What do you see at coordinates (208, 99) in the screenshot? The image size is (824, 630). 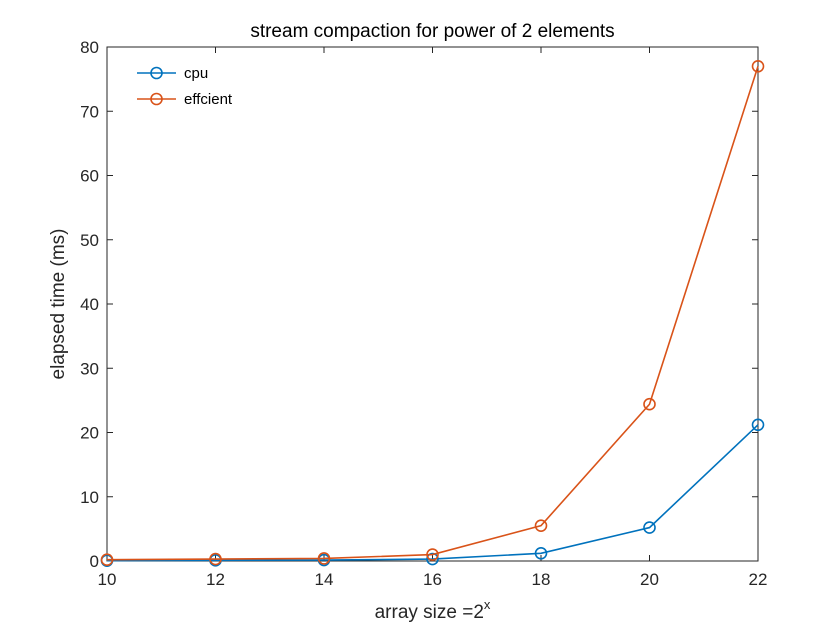 I see `legend-label: effcient` at bounding box center [208, 99].